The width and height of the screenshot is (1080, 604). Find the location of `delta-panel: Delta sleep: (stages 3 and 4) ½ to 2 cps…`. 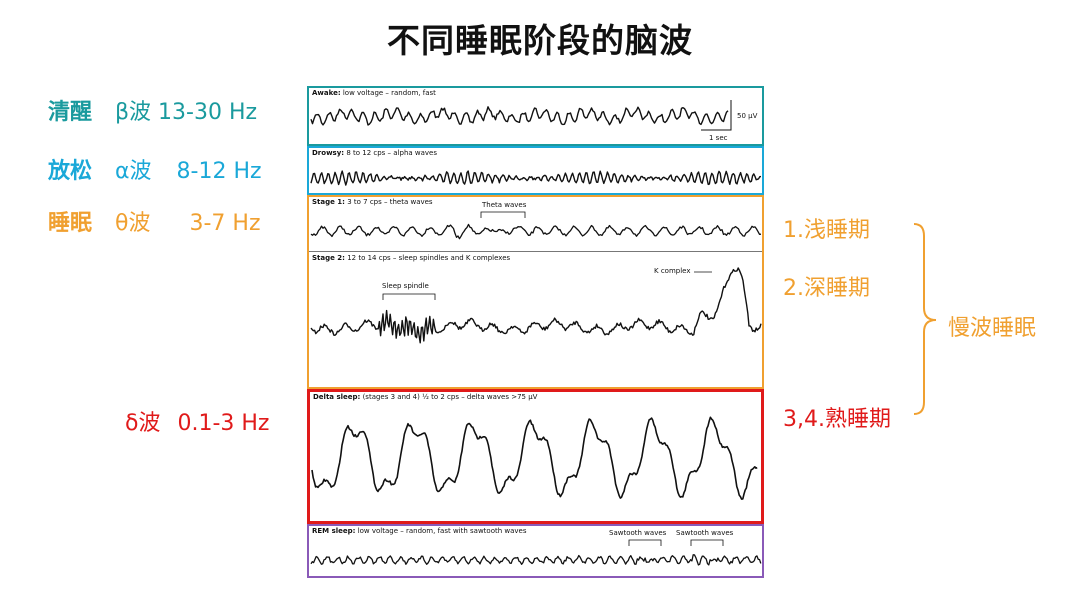

delta-panel: Delta sleep: (stages 3 and 4) ½ to 2 cps… is located at coordinates (535, 456).